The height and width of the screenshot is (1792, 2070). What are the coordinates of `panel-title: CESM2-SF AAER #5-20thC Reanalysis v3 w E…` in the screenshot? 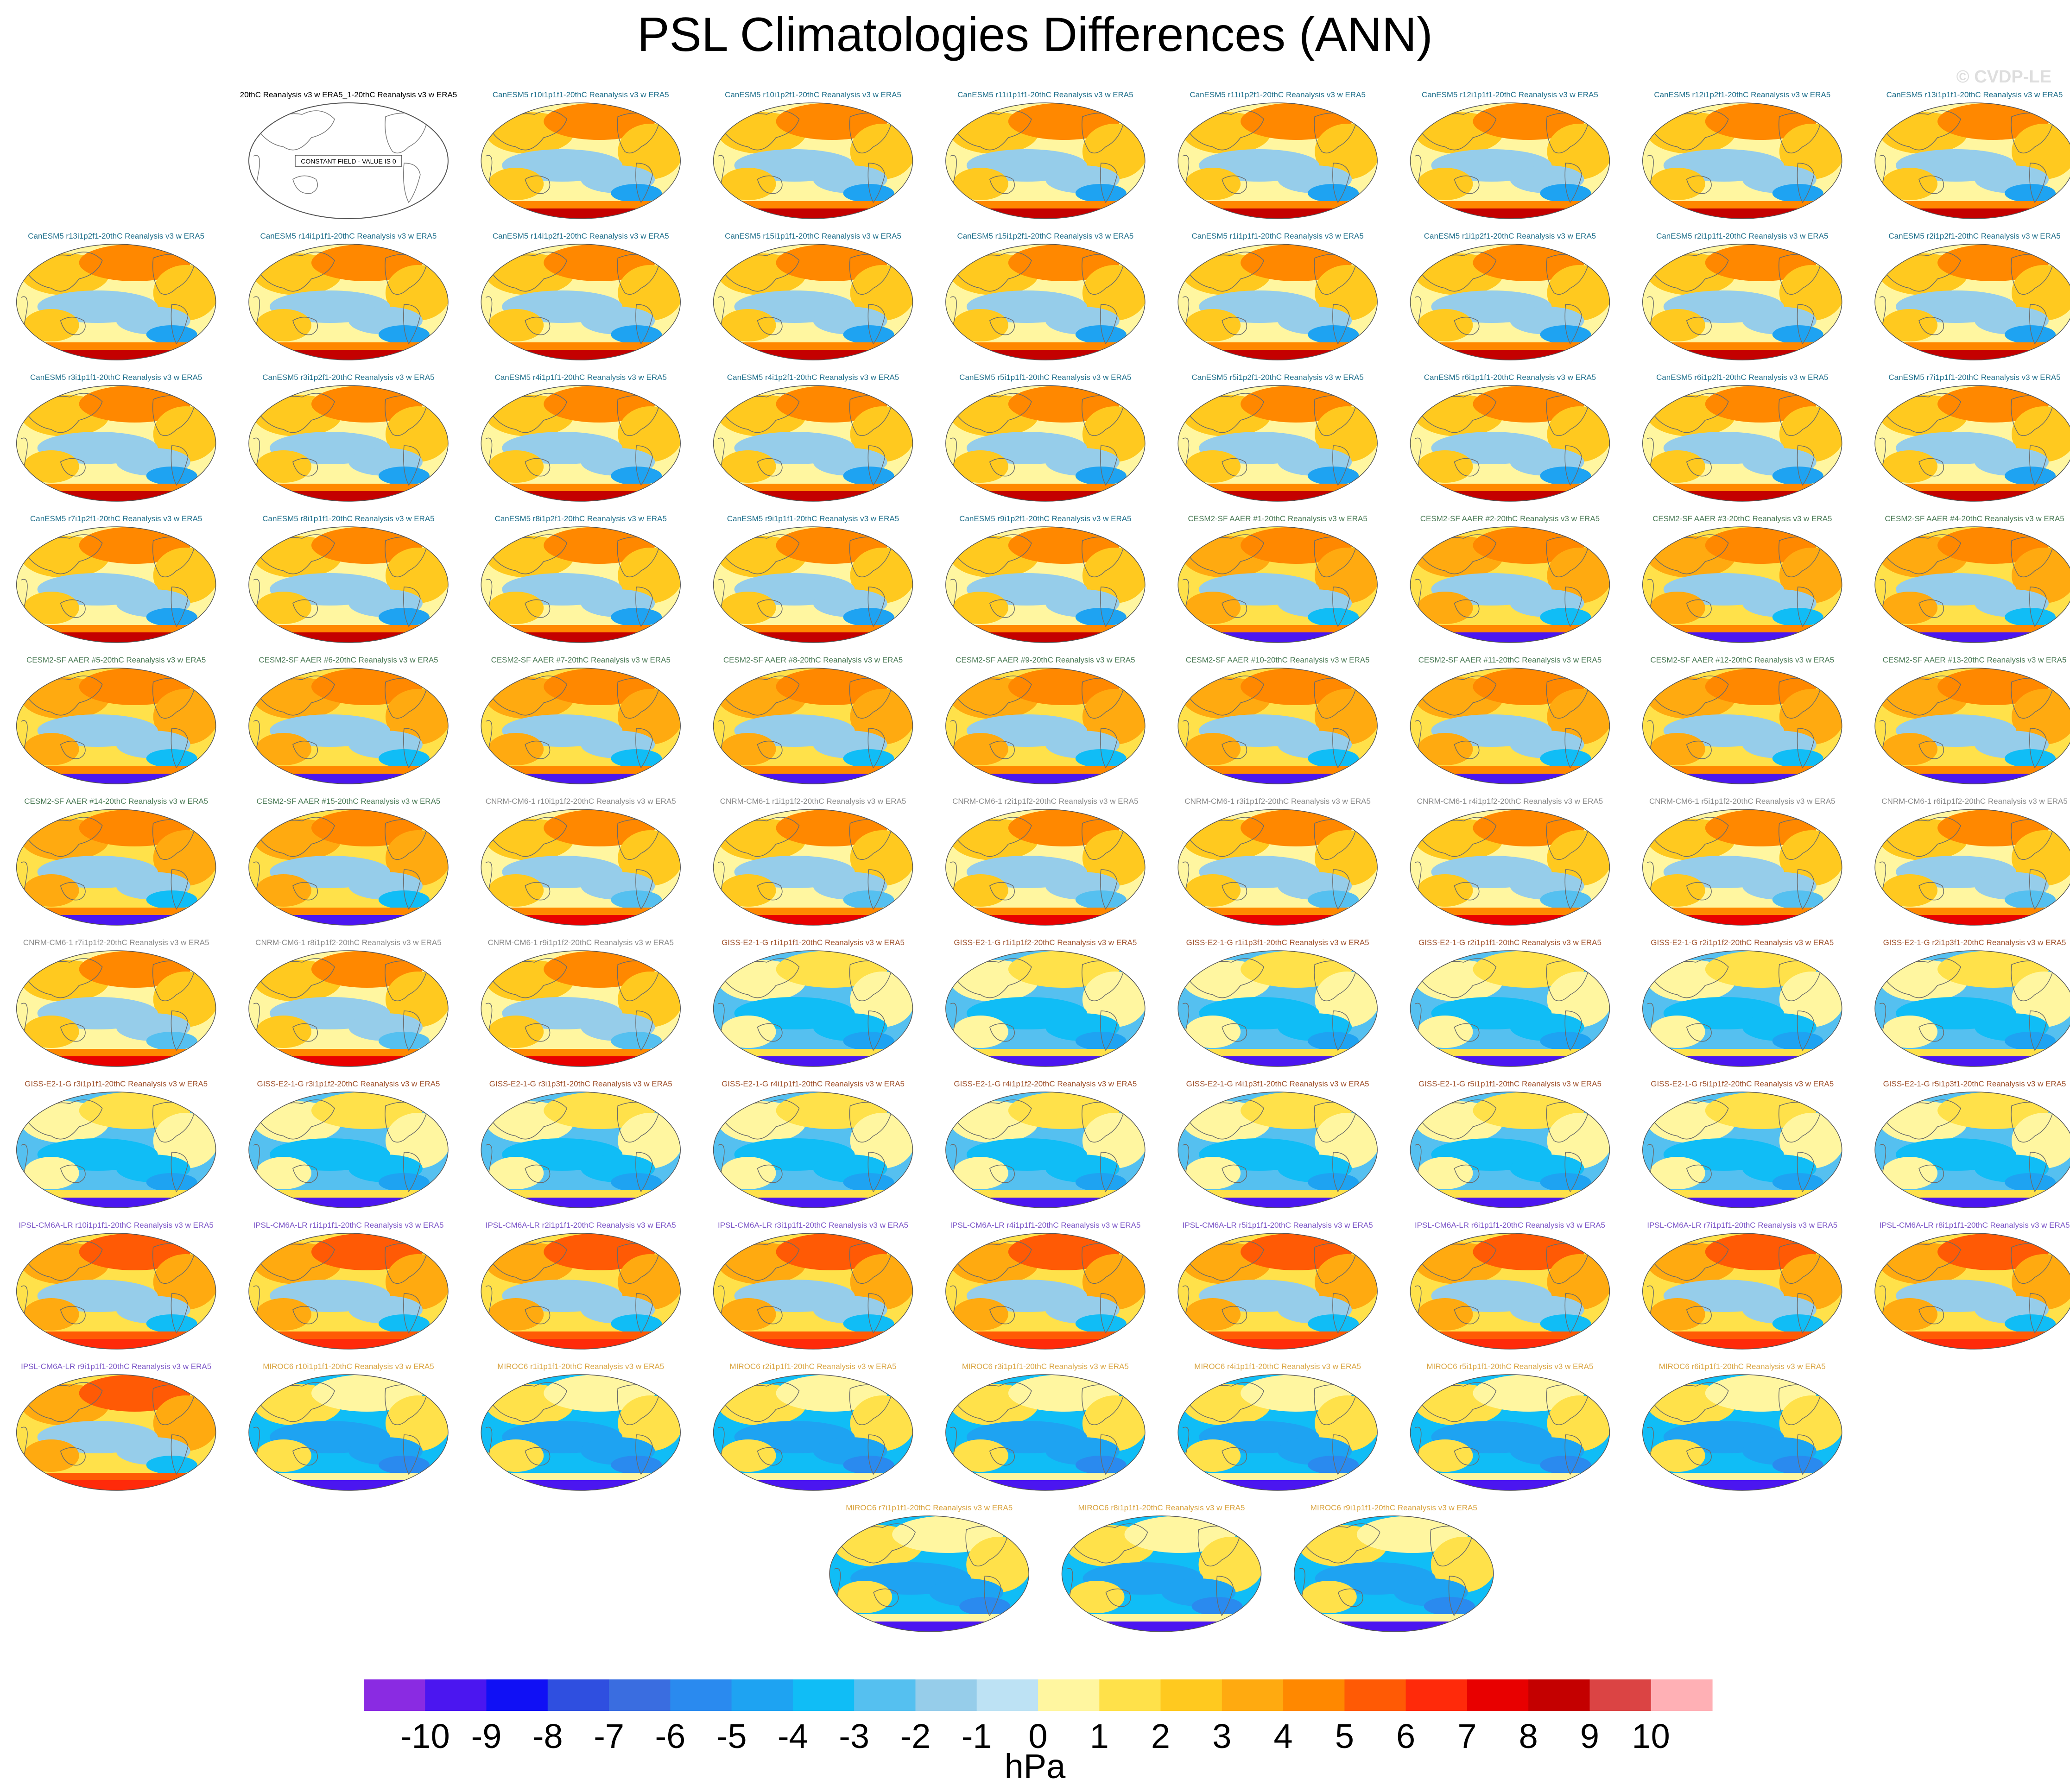 It's located at (116, 660).